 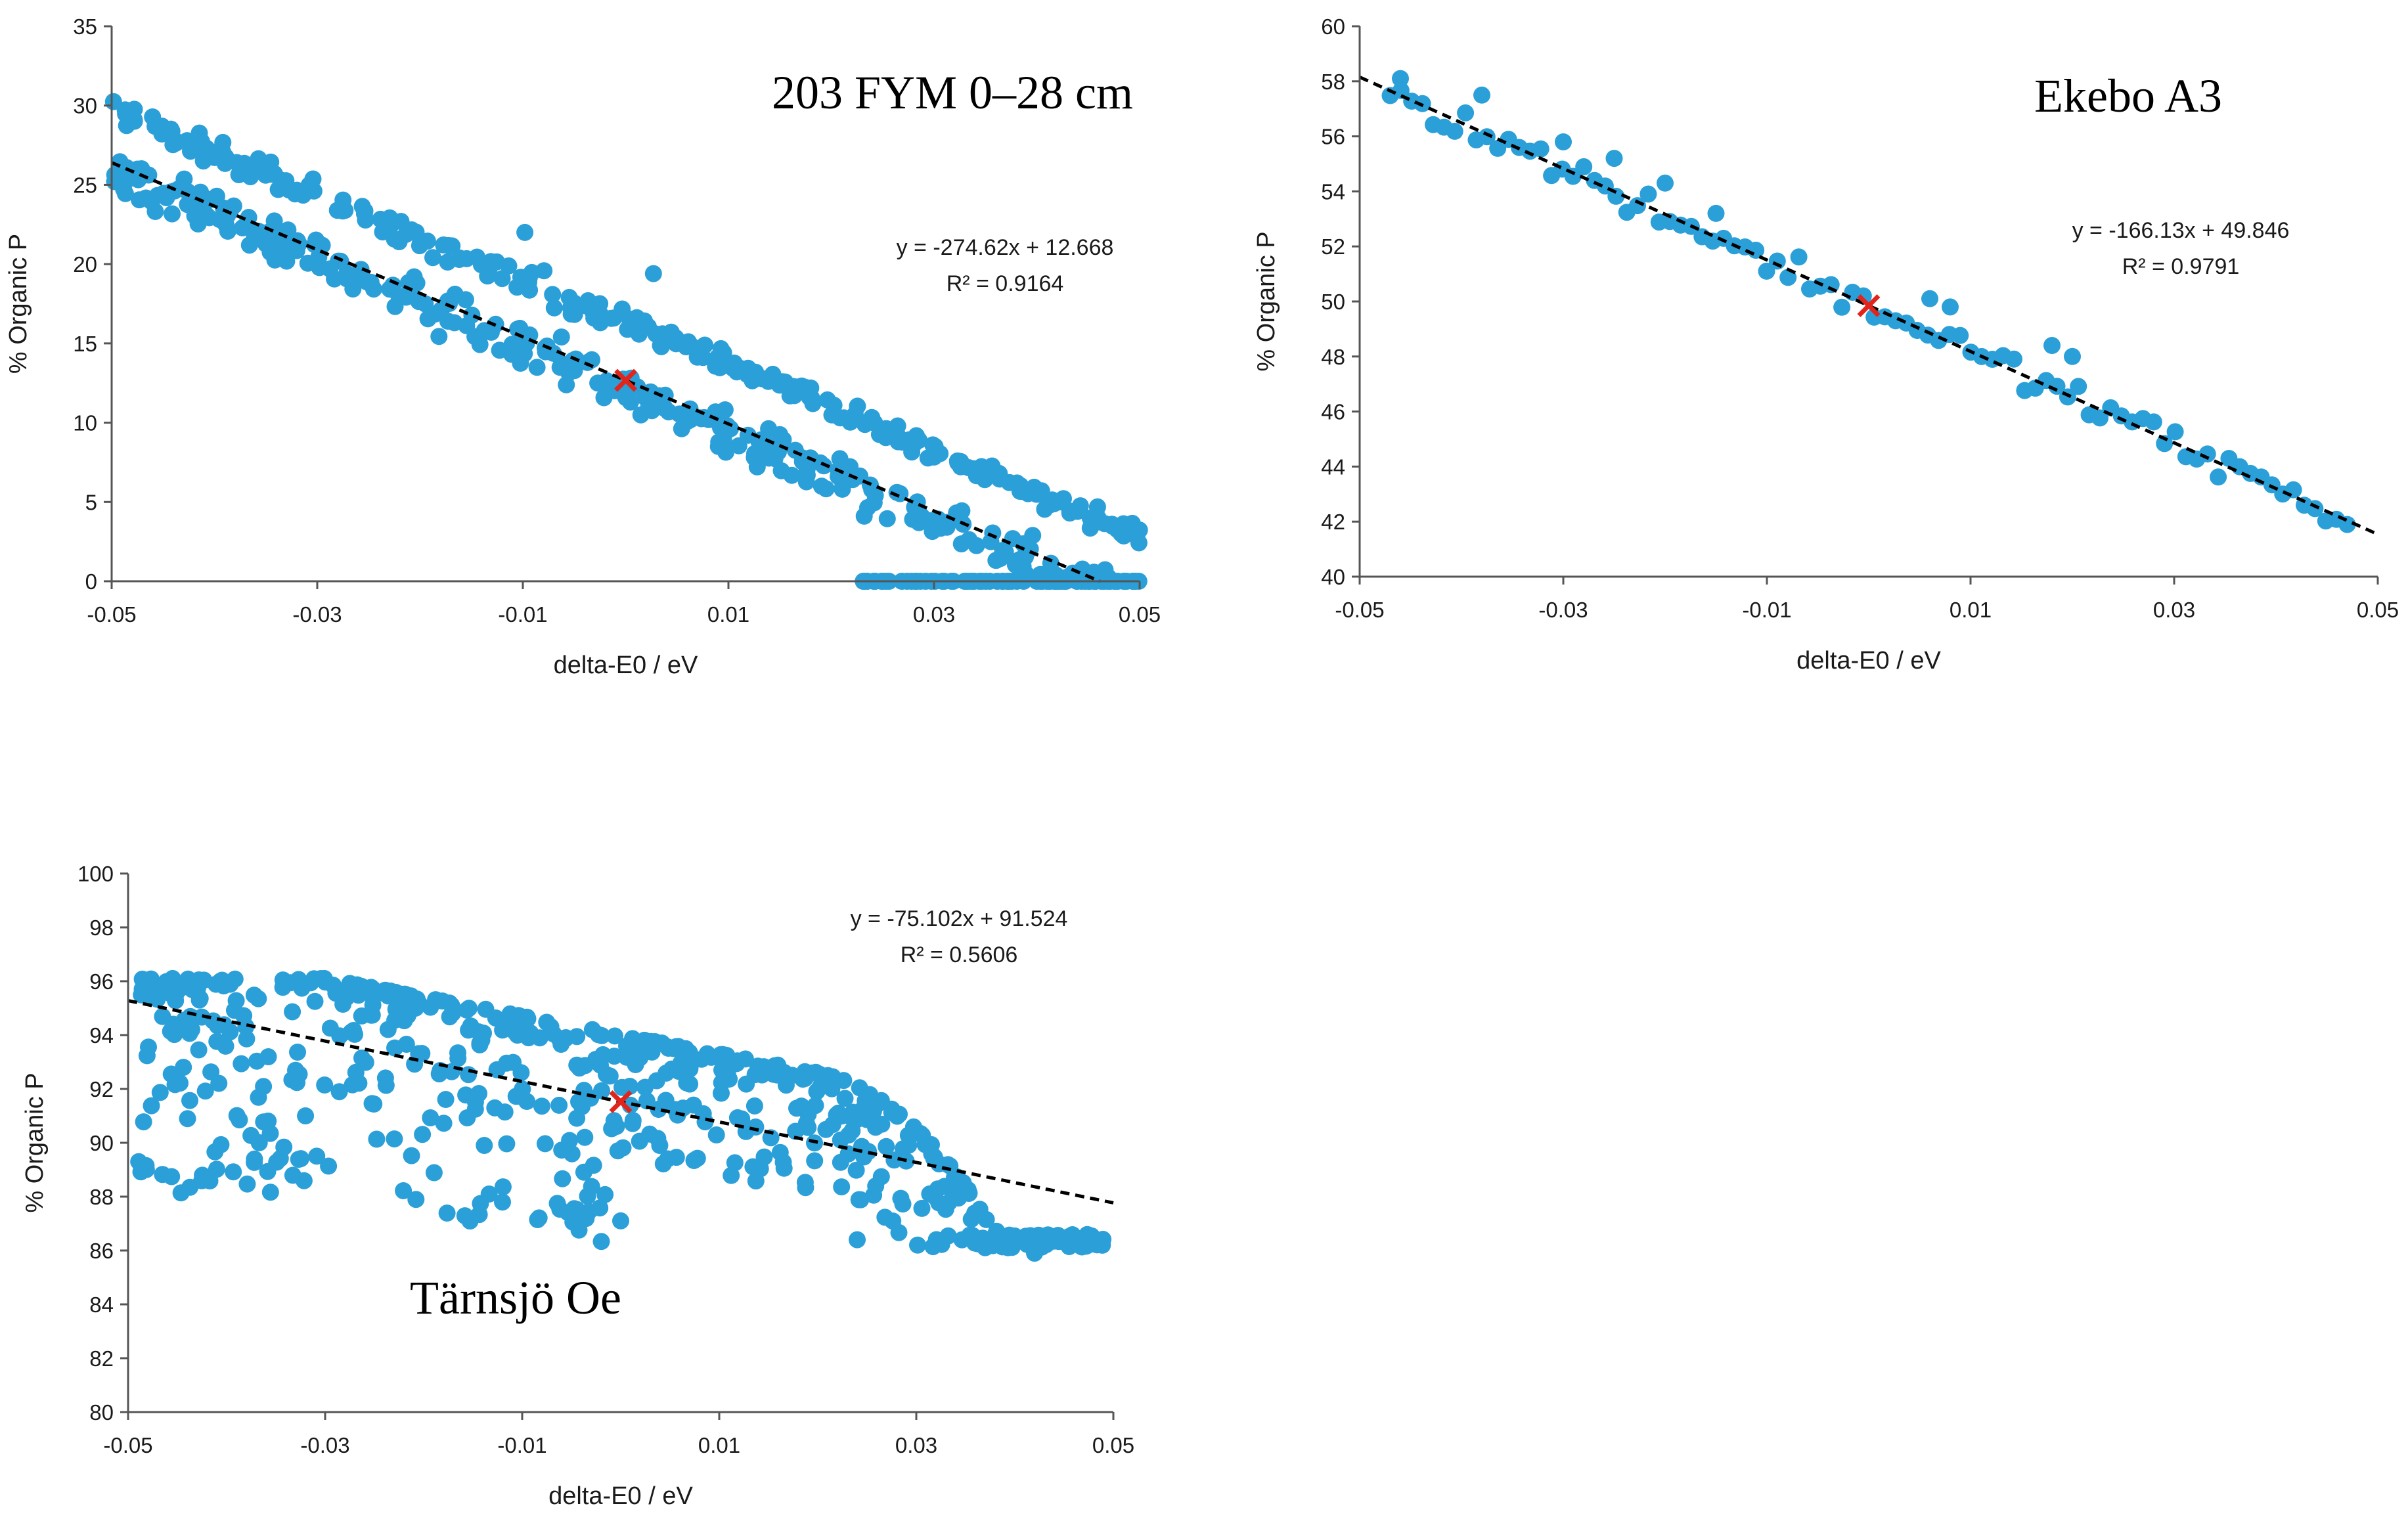 I want to click on x-tick-label: -0.01, so click(x=1766, y=610).